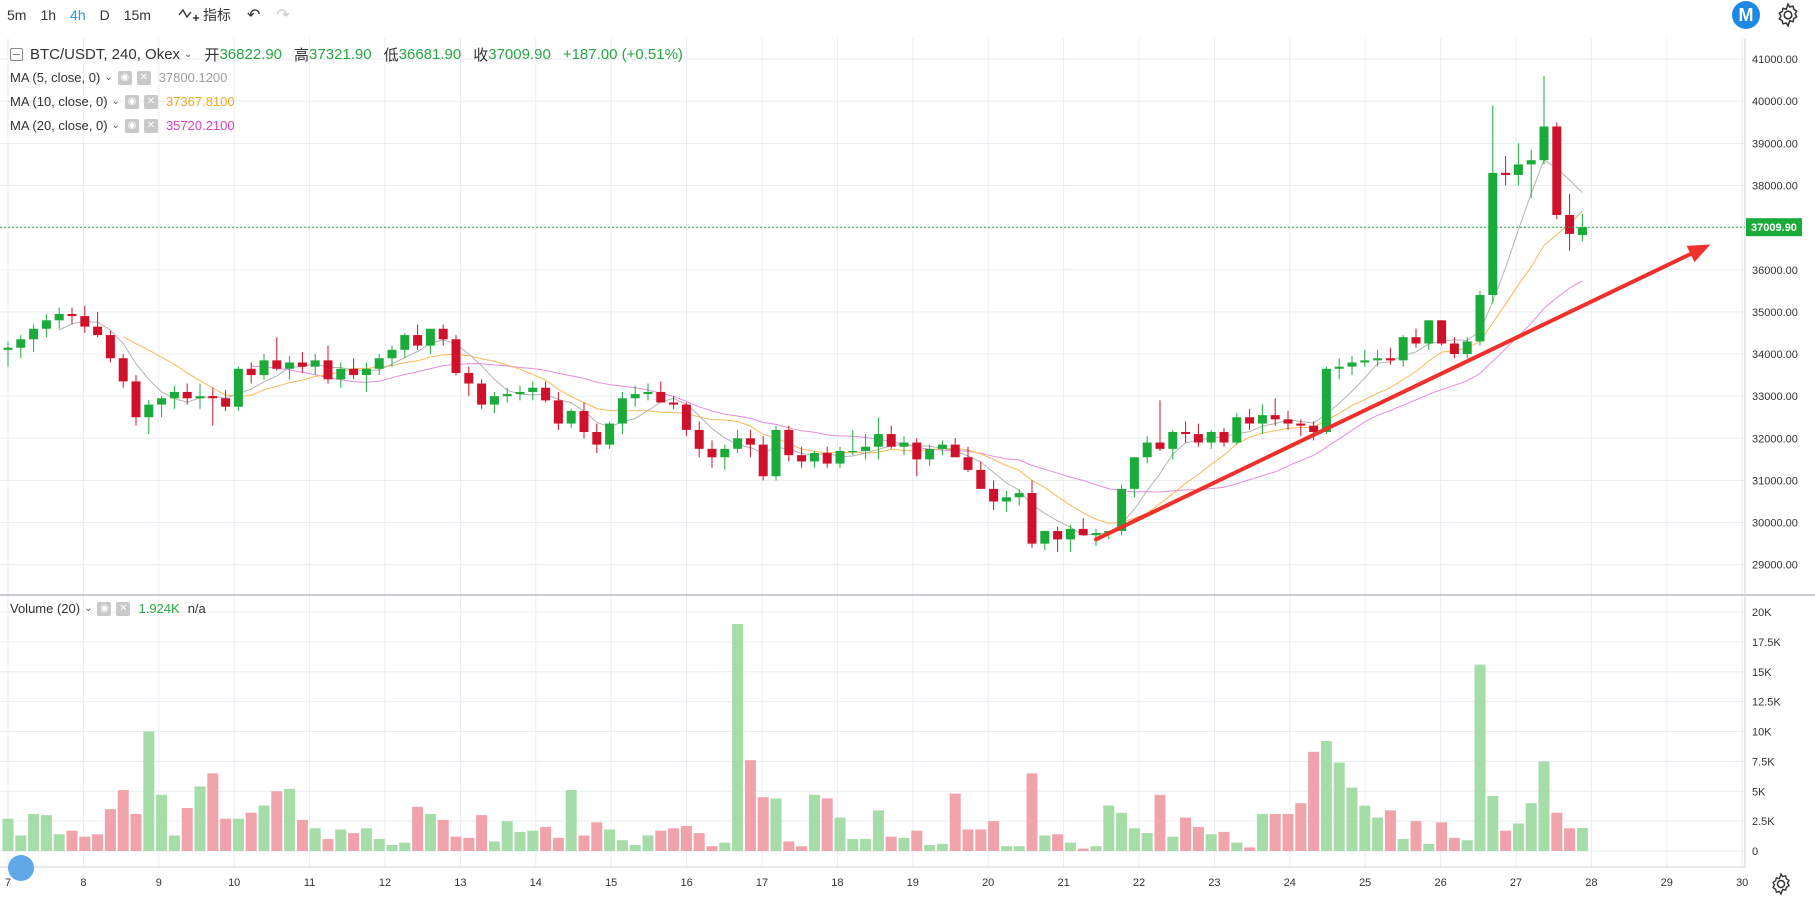  Describe the element at coordinates (8, 883) in the screenshot. I see `time-tick-label: 7` at that location.